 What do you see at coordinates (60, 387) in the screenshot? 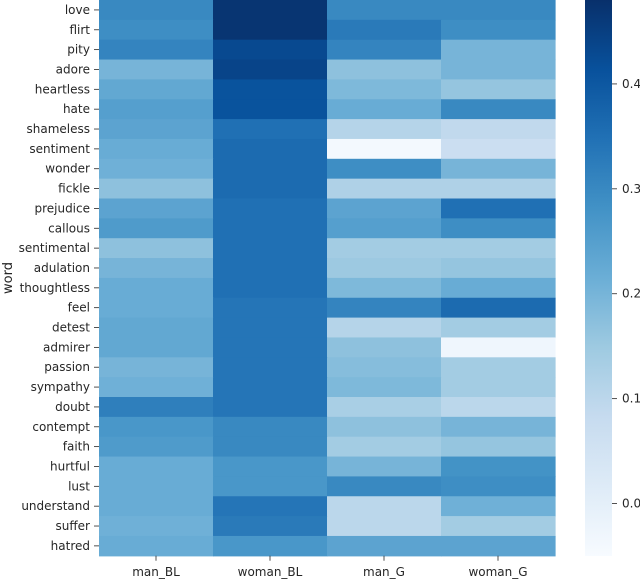
I see `row-label: sympathy` at bounding box center [60, 387].